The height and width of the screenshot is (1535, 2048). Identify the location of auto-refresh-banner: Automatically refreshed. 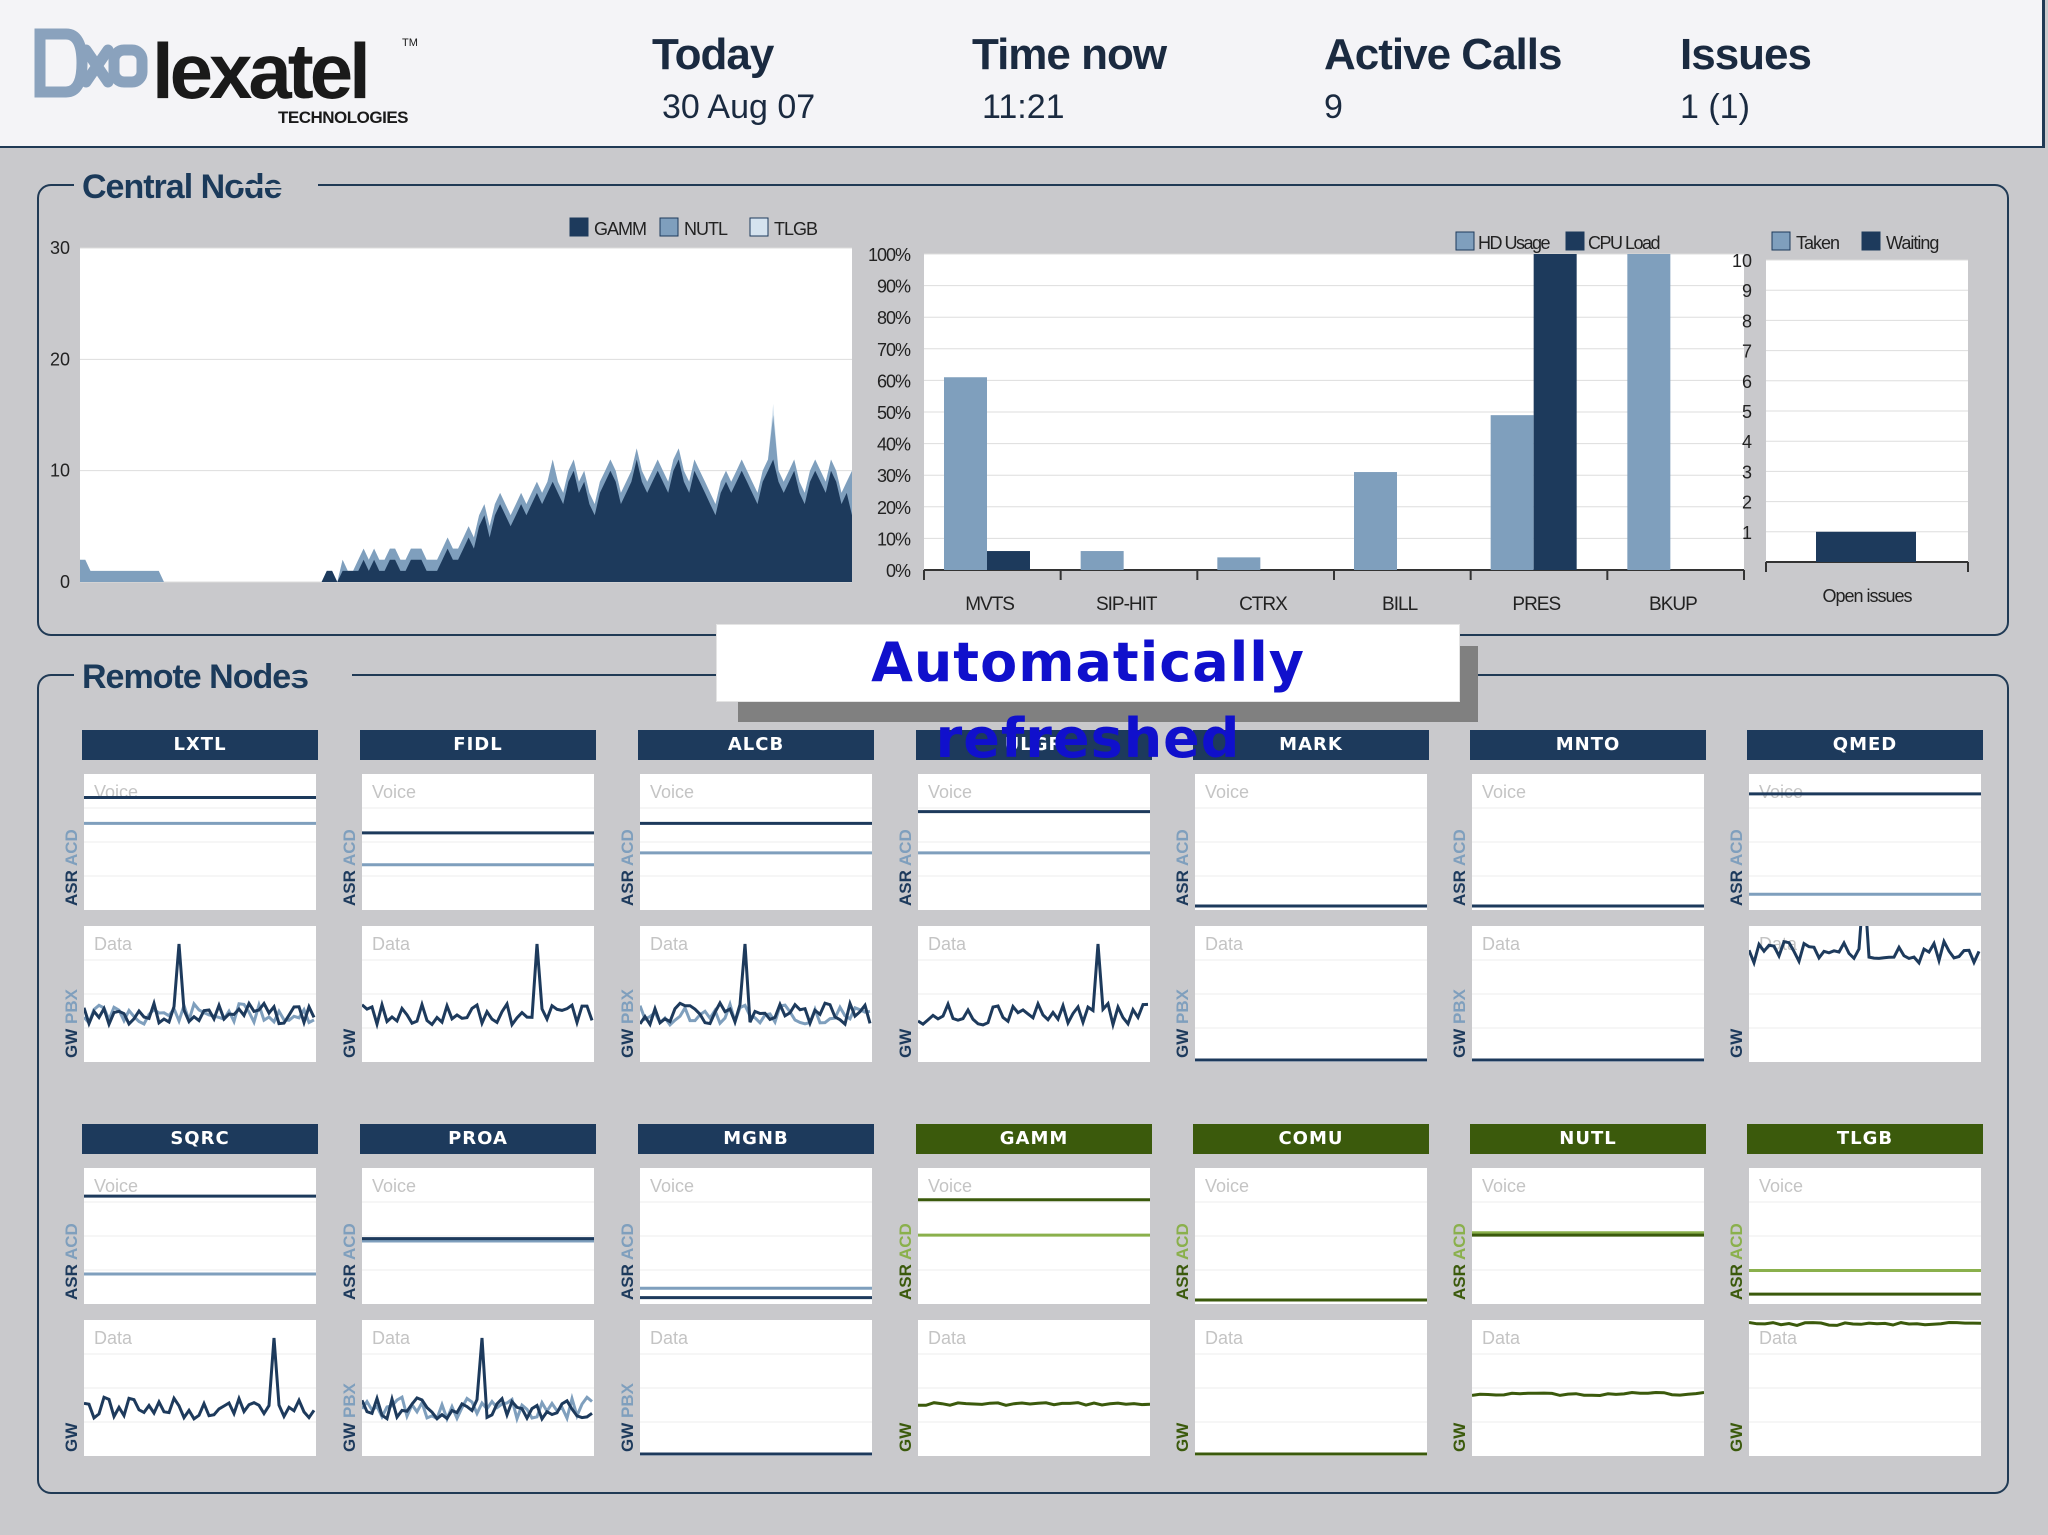
(1088, 697).